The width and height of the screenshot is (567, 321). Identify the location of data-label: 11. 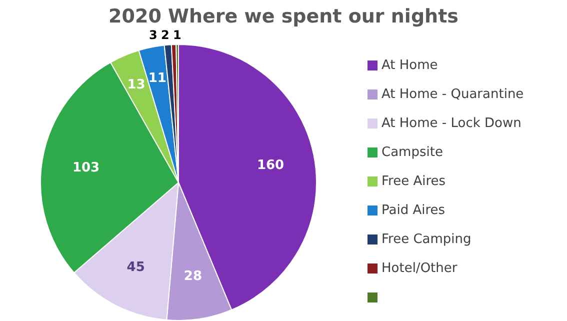
(157, 78).